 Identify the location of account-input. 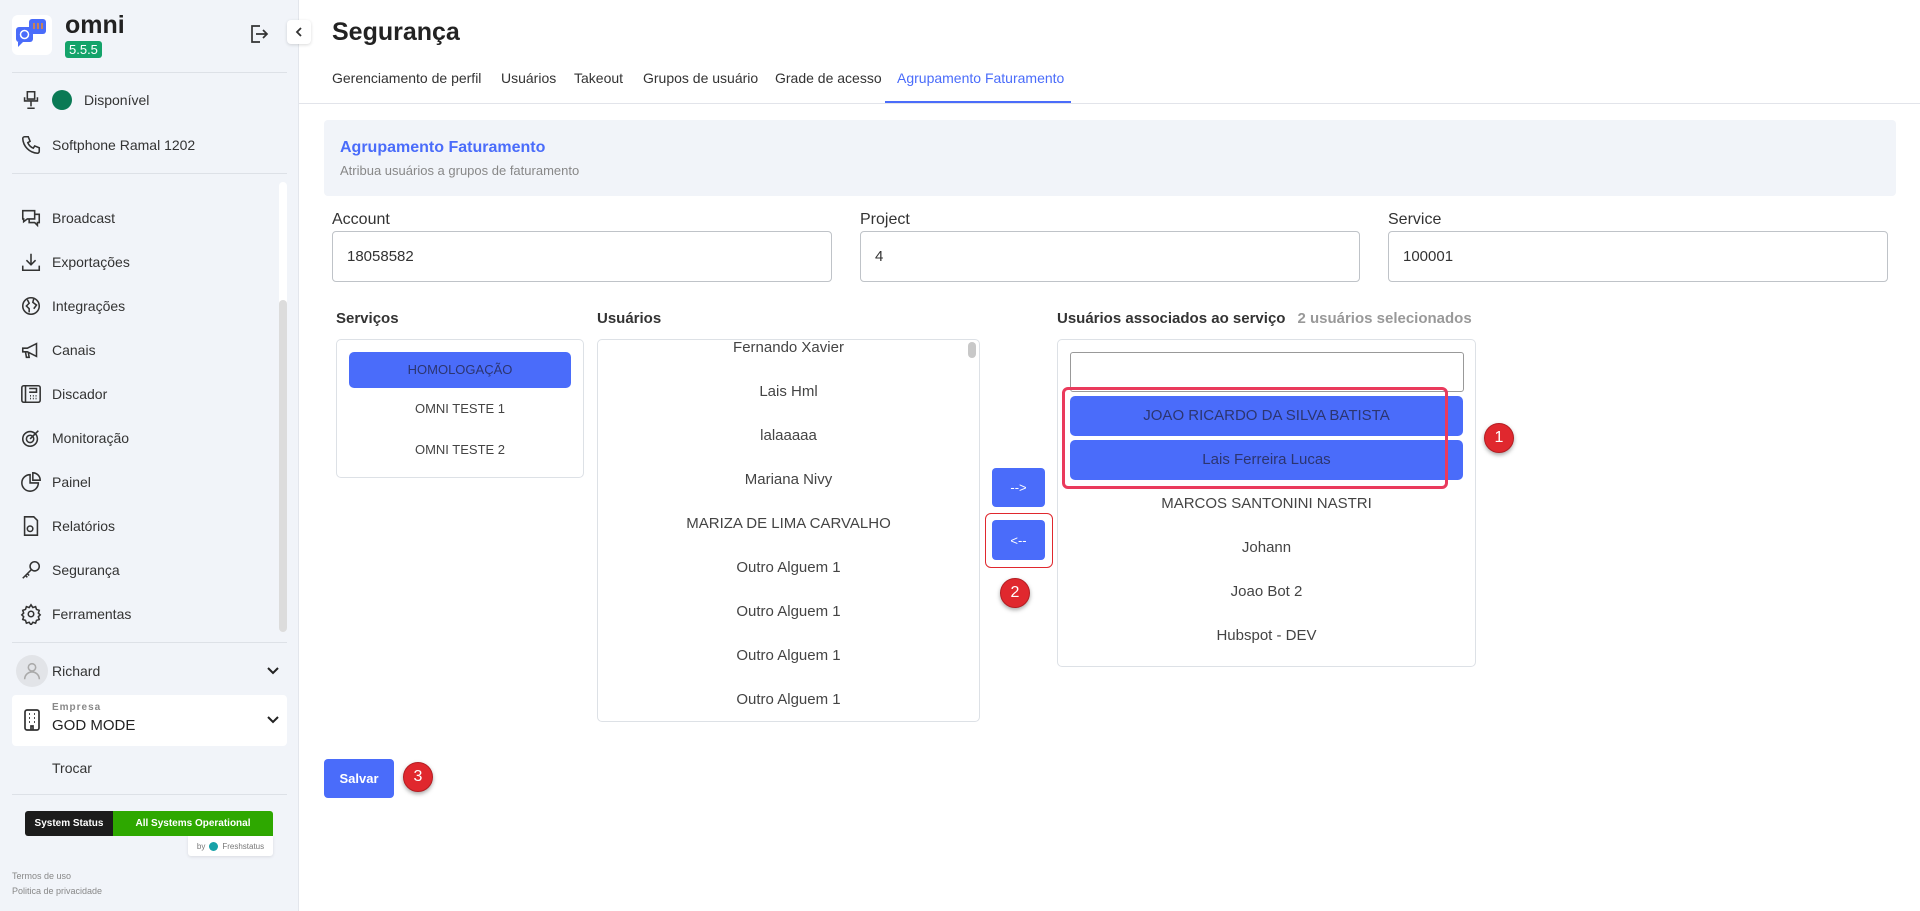
(582, 256).